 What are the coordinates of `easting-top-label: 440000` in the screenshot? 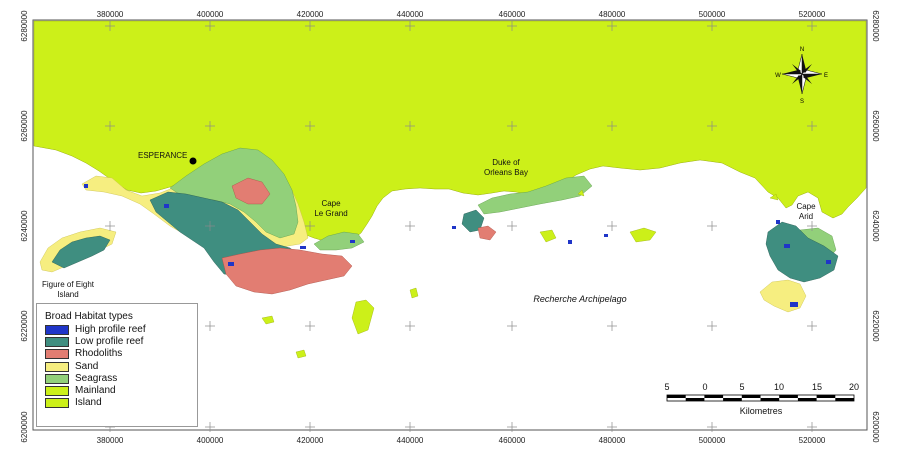 It's located at (410, 14).